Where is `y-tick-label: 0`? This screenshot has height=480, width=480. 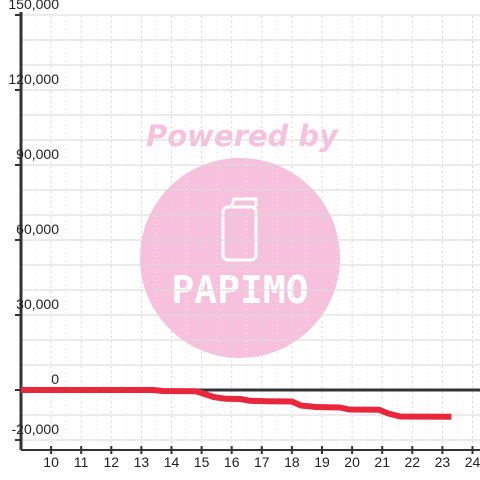
y-tick-label: 0 is located at coordinates (55, 379).